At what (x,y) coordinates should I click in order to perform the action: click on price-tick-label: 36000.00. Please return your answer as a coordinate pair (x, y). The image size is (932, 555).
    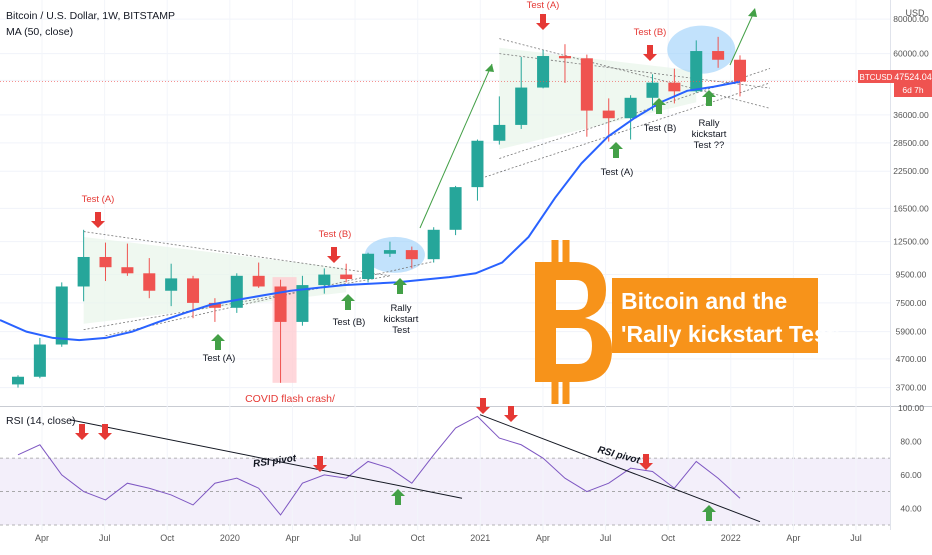
    Looking at the image, I should click on (911, 115).